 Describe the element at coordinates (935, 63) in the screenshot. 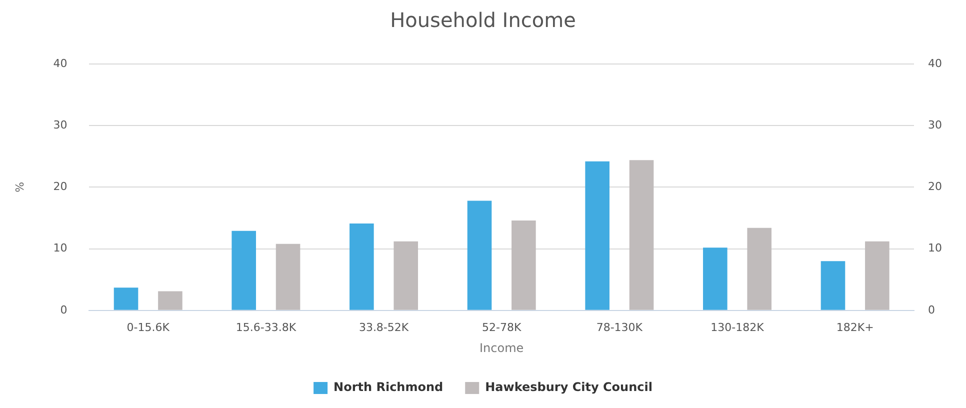

I see `y2-tick-label: 40` at that location.